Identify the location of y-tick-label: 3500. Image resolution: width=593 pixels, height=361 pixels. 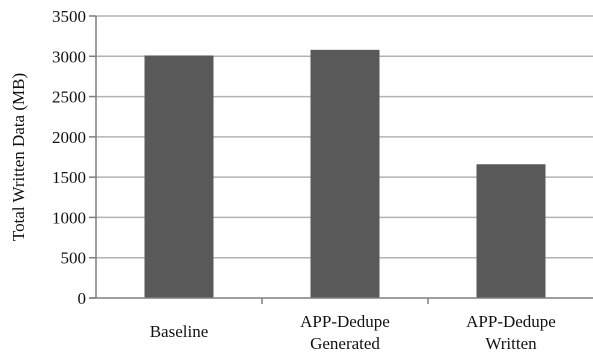
(69, 16).